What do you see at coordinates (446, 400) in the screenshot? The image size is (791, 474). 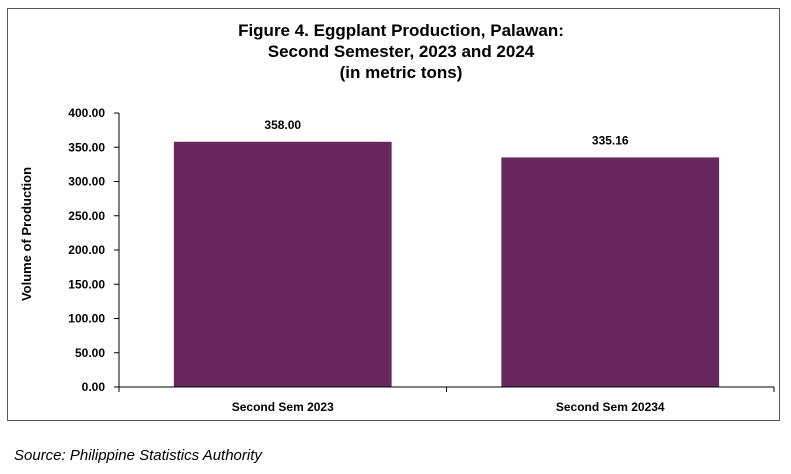 I see `x-axis: Second Sem 2023 Second Sem 20234` at bounding box center [446, 400].